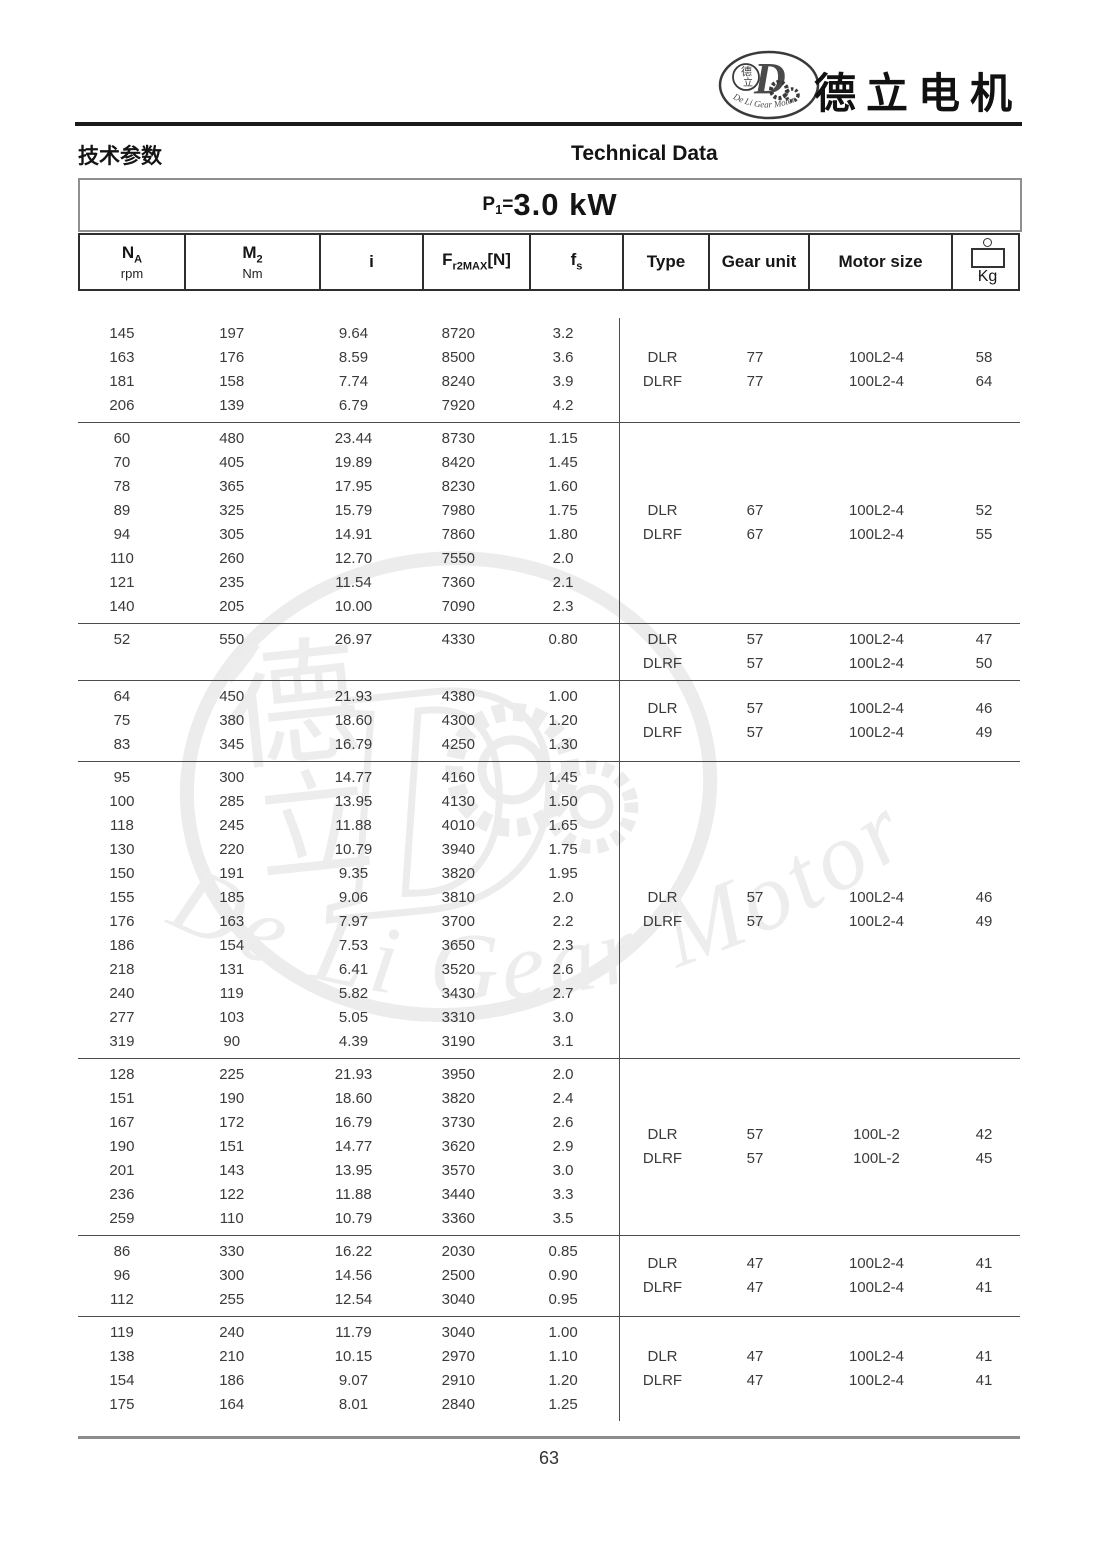 The width and height of the screenshot is (1100, 1555). Describe the element at coordinates (458, 897) in the screenshot. I see `data-cell: 3810` at that location.